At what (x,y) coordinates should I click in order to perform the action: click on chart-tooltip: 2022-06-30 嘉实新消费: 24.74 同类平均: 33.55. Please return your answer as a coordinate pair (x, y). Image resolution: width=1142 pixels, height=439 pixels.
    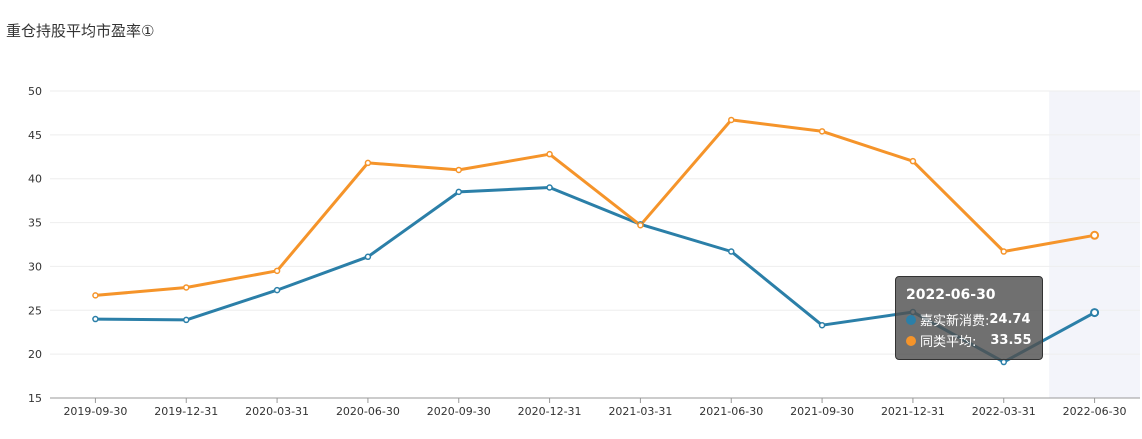
    Looking at the image, I should click on (969, 318).